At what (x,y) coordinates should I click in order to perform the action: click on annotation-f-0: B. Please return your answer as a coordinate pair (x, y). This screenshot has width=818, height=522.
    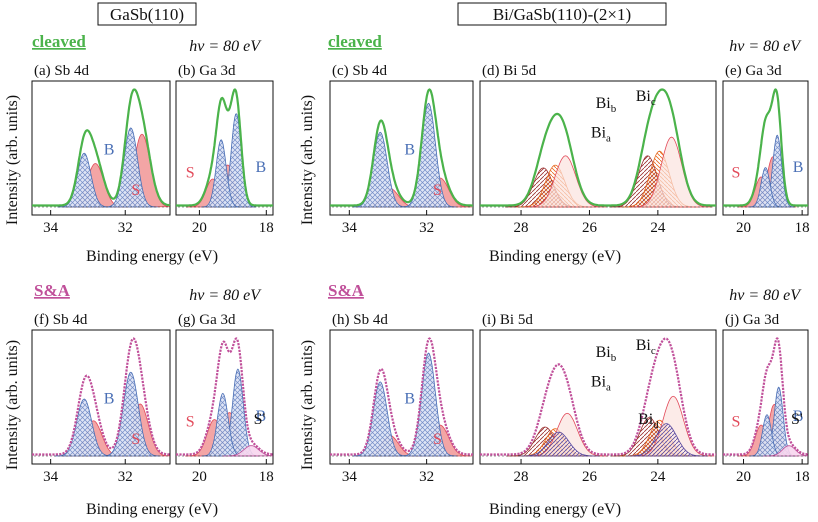
    Looking at the image, I should click on (109, 399).